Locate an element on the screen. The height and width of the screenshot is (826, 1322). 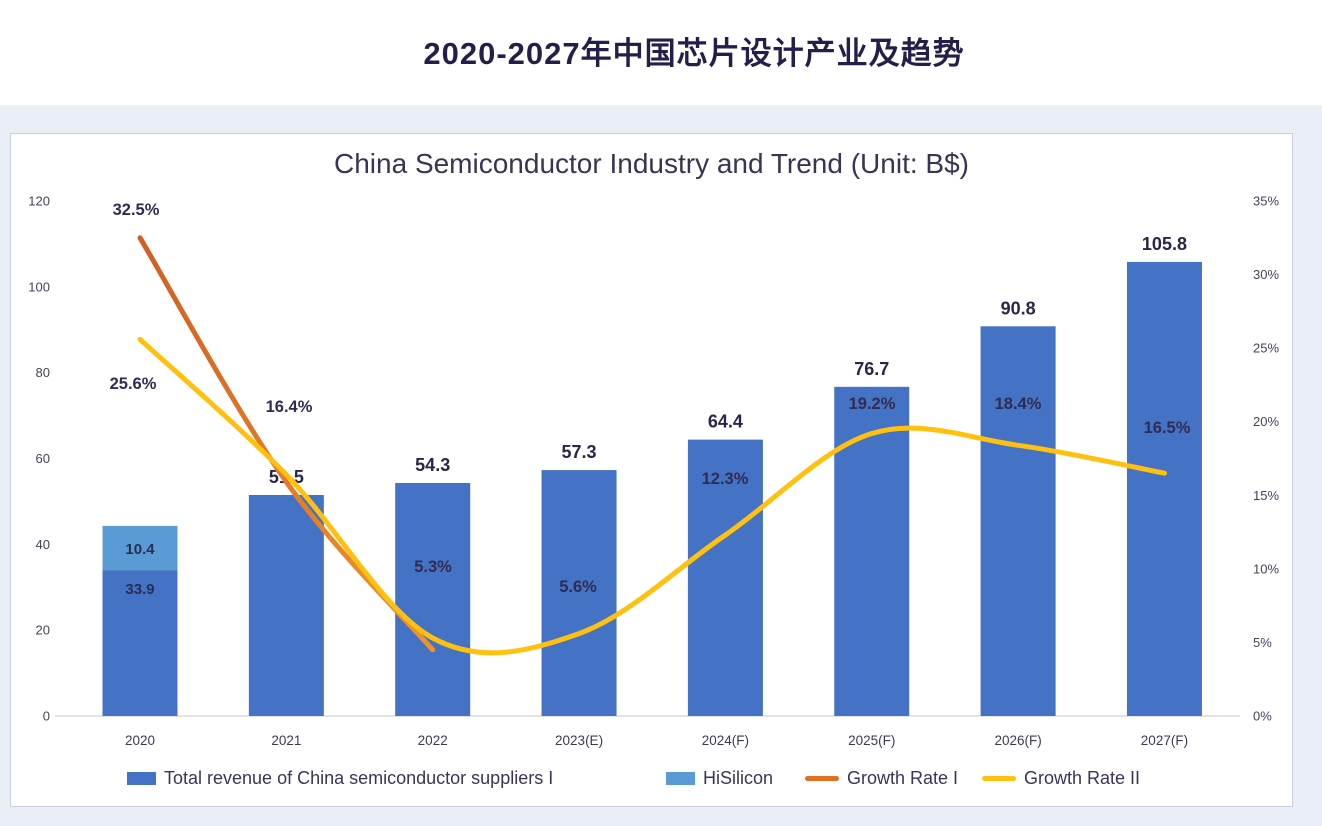
growth-rate-2-swatch is located at coordinates (999, 778).